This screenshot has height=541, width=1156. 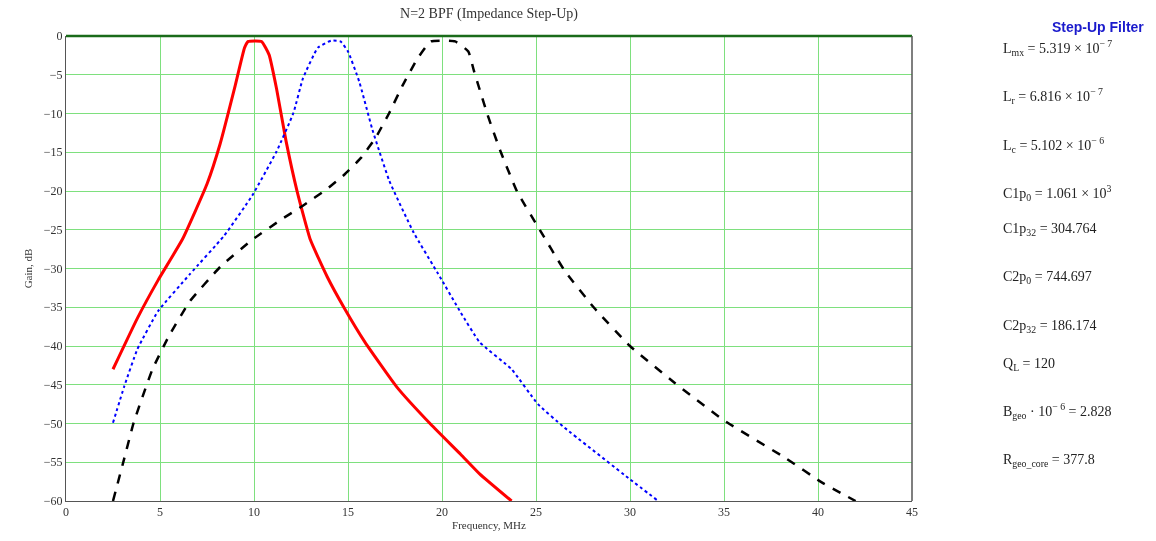 What do you see at coordinates (160, 512) in the screenshot?
I see `x-tick-label: 5` at bounding box center [160, 512].